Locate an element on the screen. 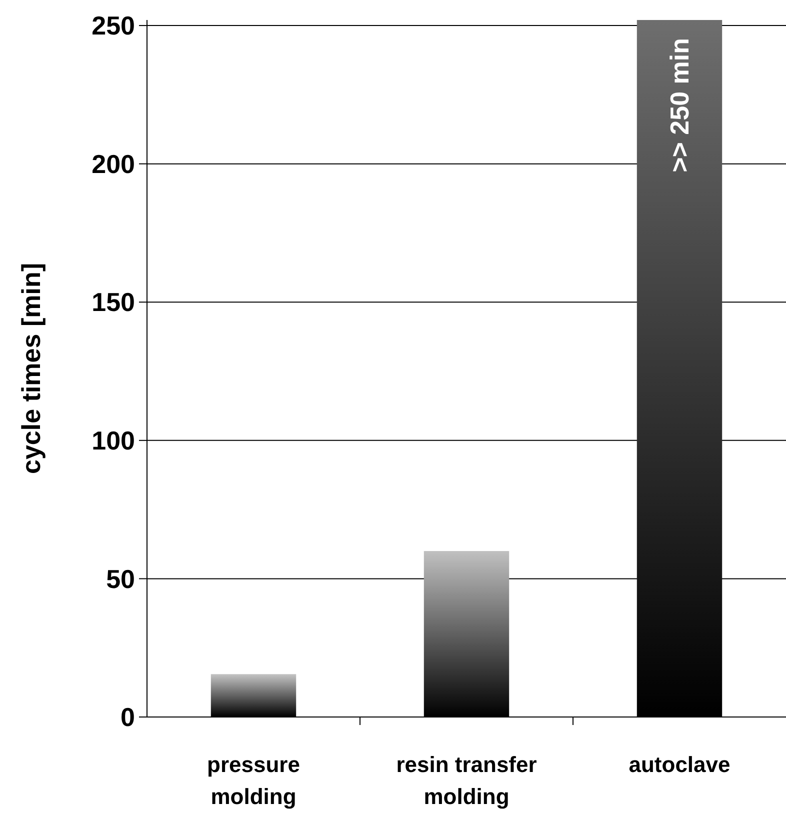  annotation: >> 250 min is located at coordinates (679, 105).